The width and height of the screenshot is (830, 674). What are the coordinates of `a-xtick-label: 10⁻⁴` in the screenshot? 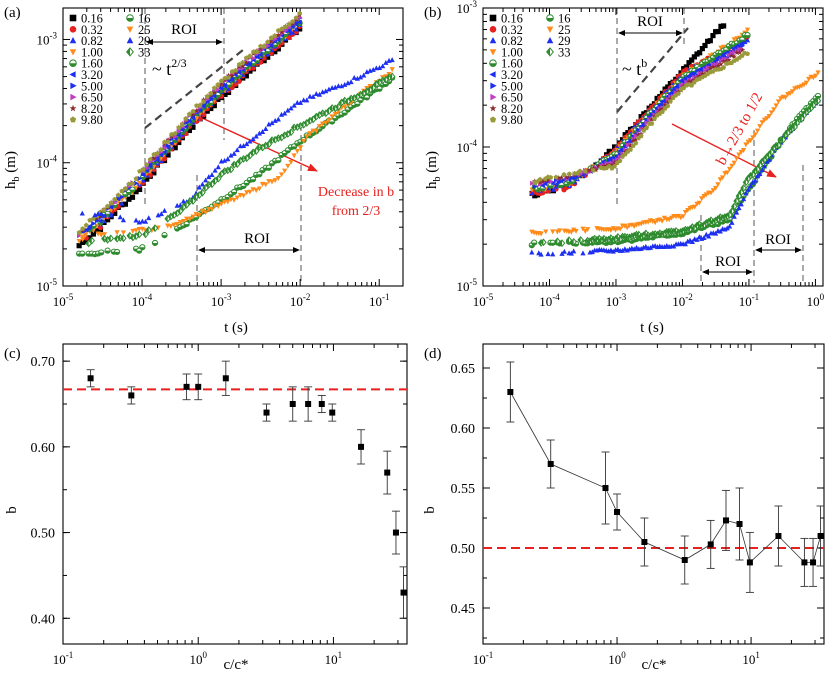 It's located at (142, 300).